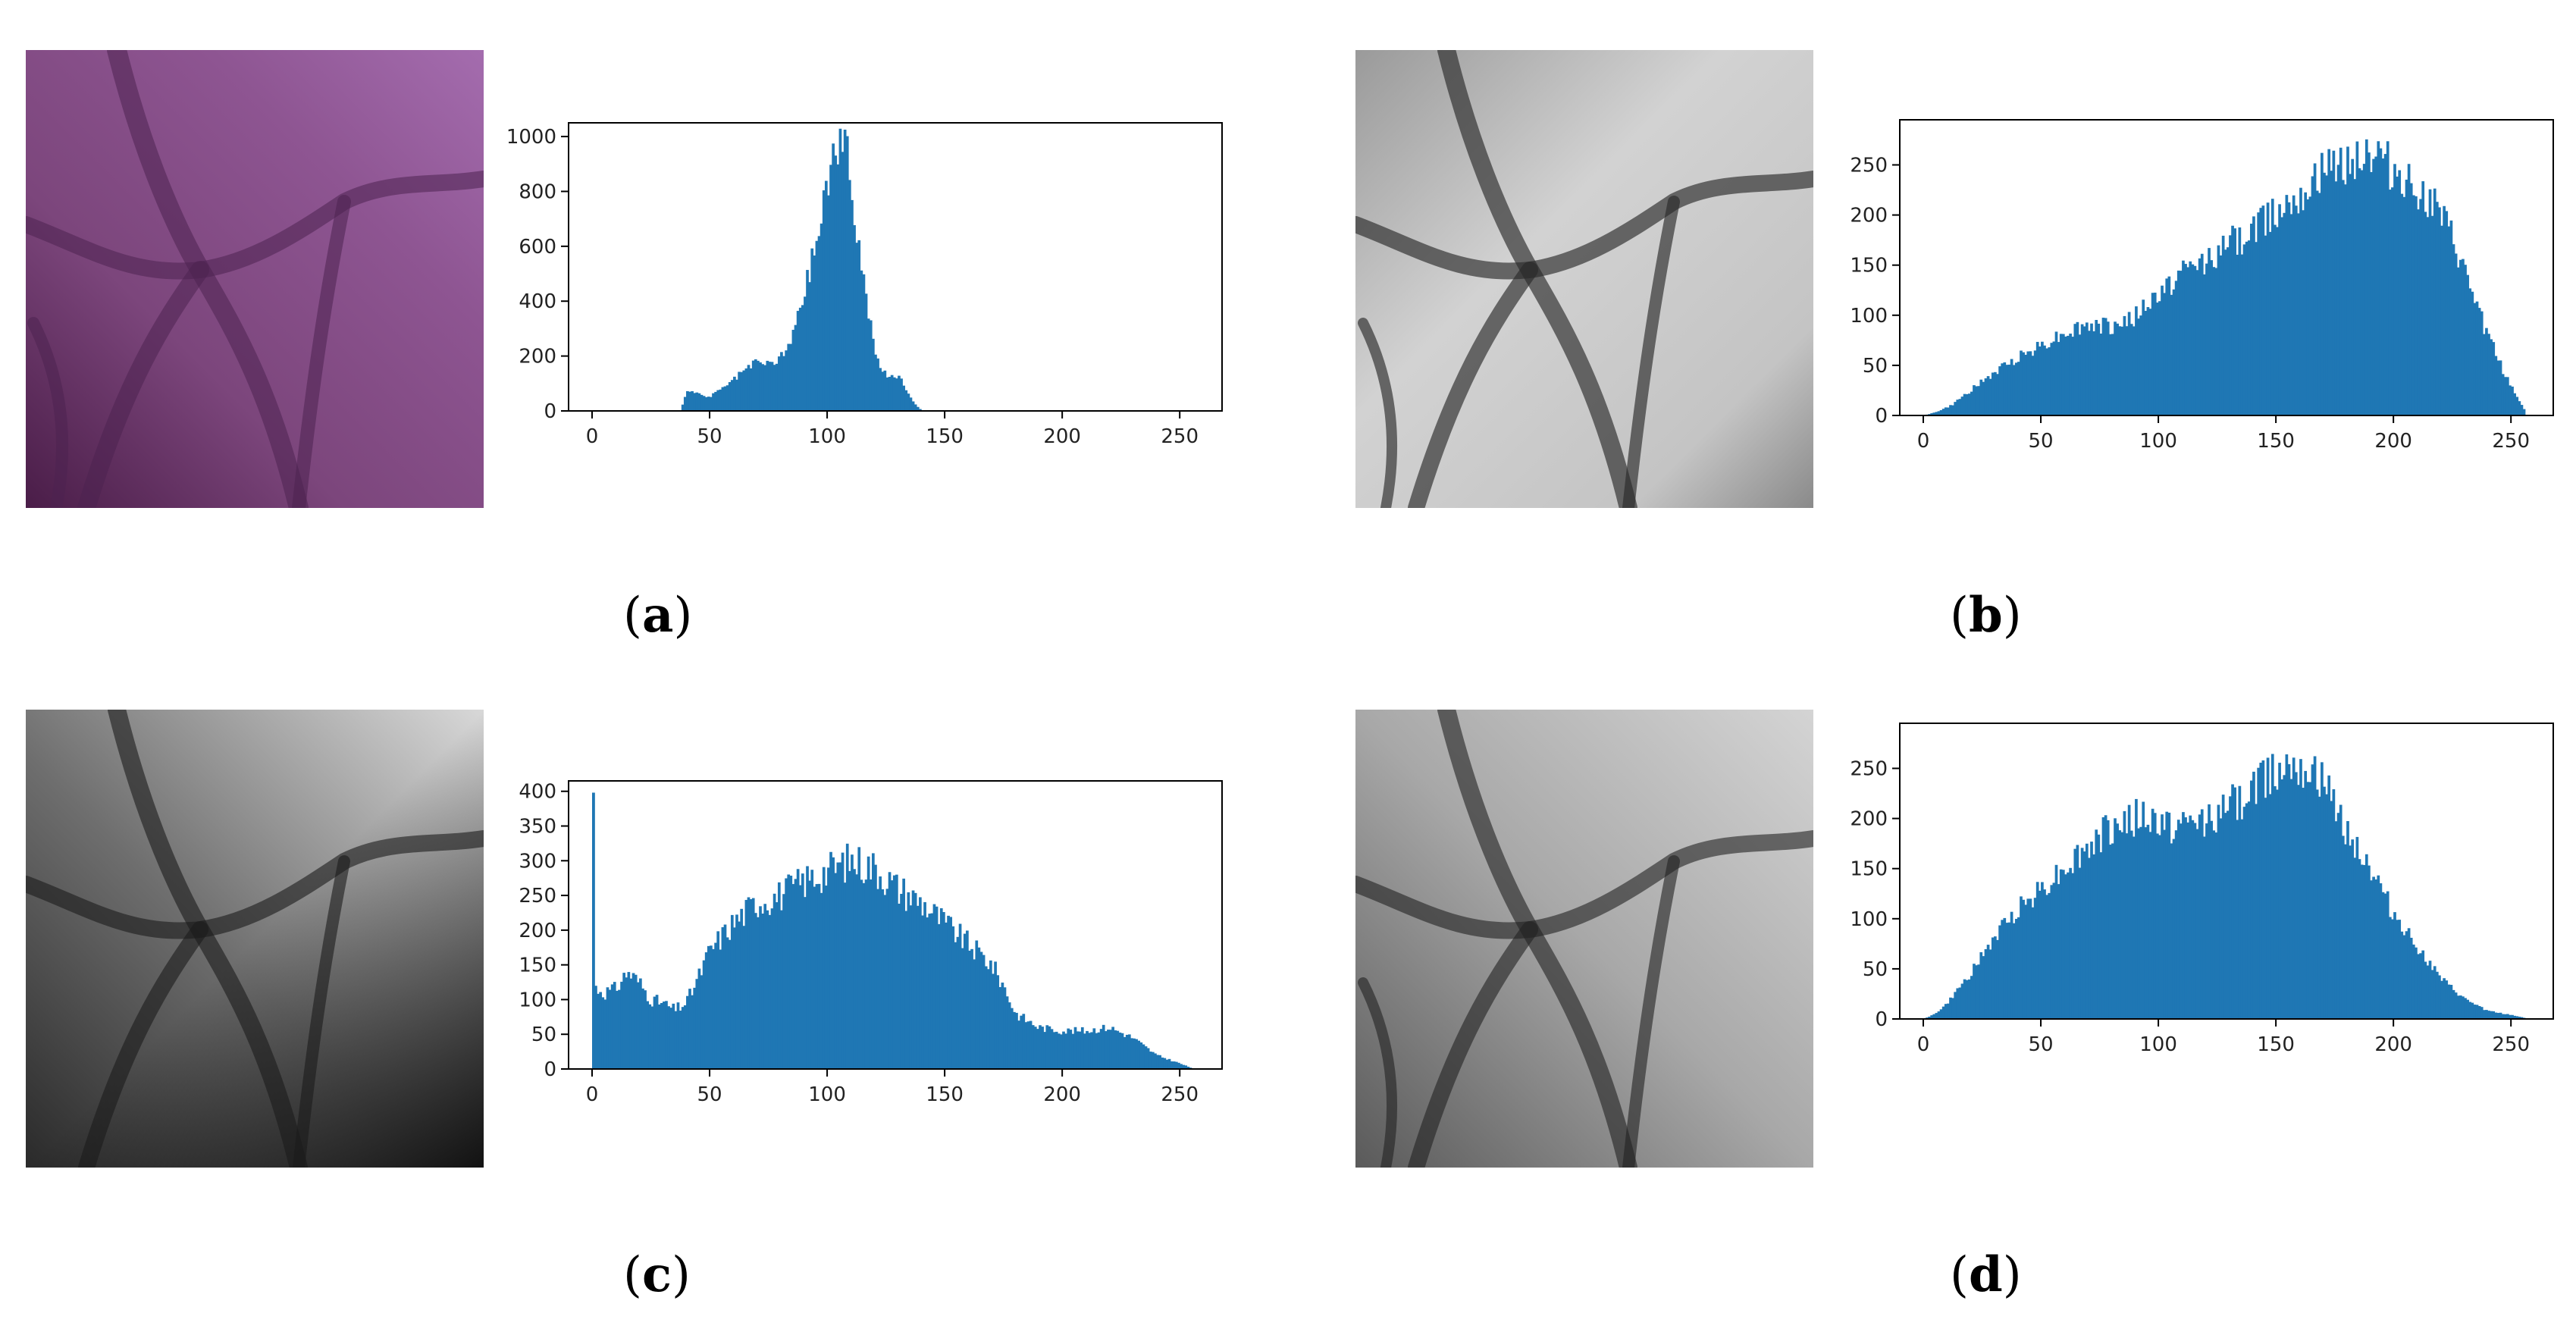 The width and height of the screenshot is (2576, 1326). I want to click on y-tick-label: 100, so click(537, 1000).